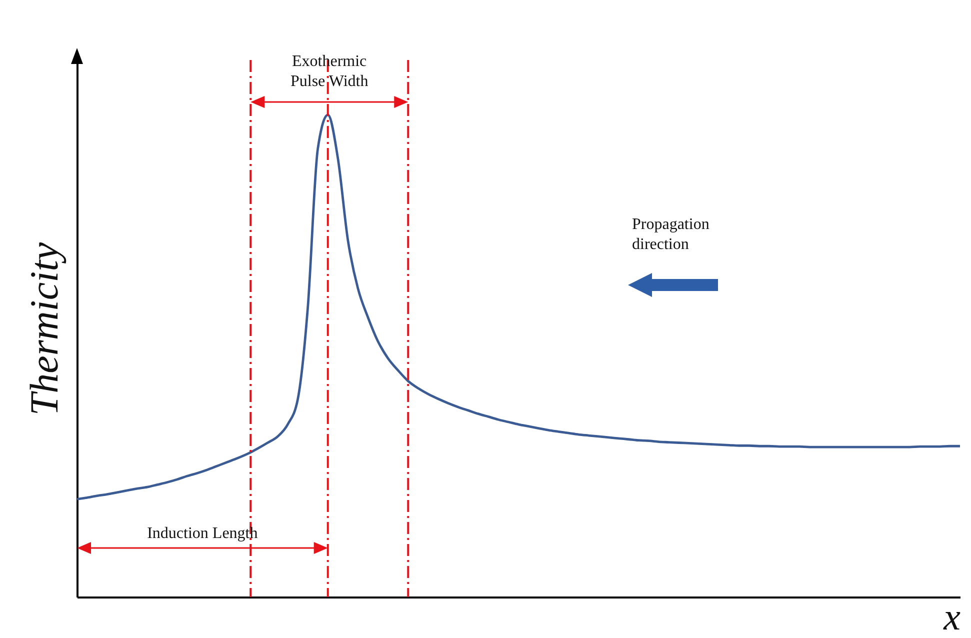  Describe the element at coordinates (329, 72) in the screenshot. I see `text: Exothermic Pulse Width` at that location.